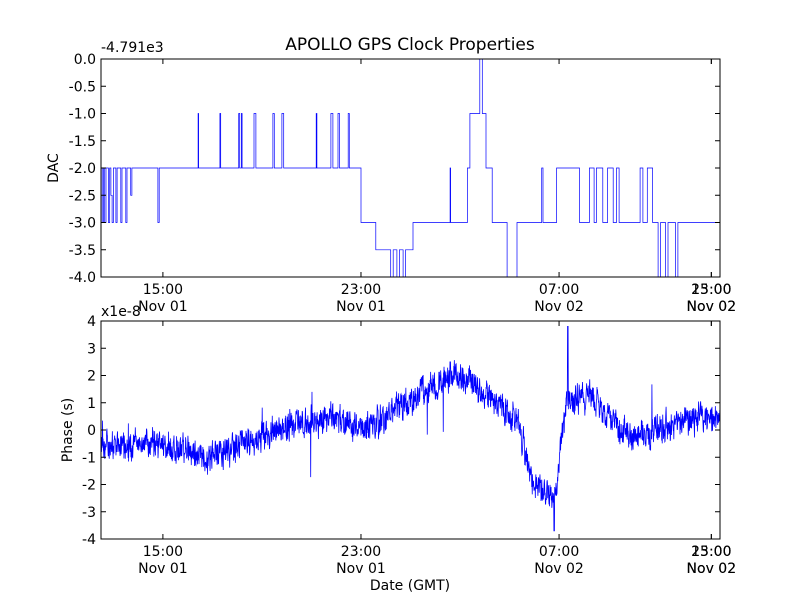 Image resolution: width=800 pixels, height=600 pixels. I want to click on phase-ylabel: Phase (s), so click(68, 430).